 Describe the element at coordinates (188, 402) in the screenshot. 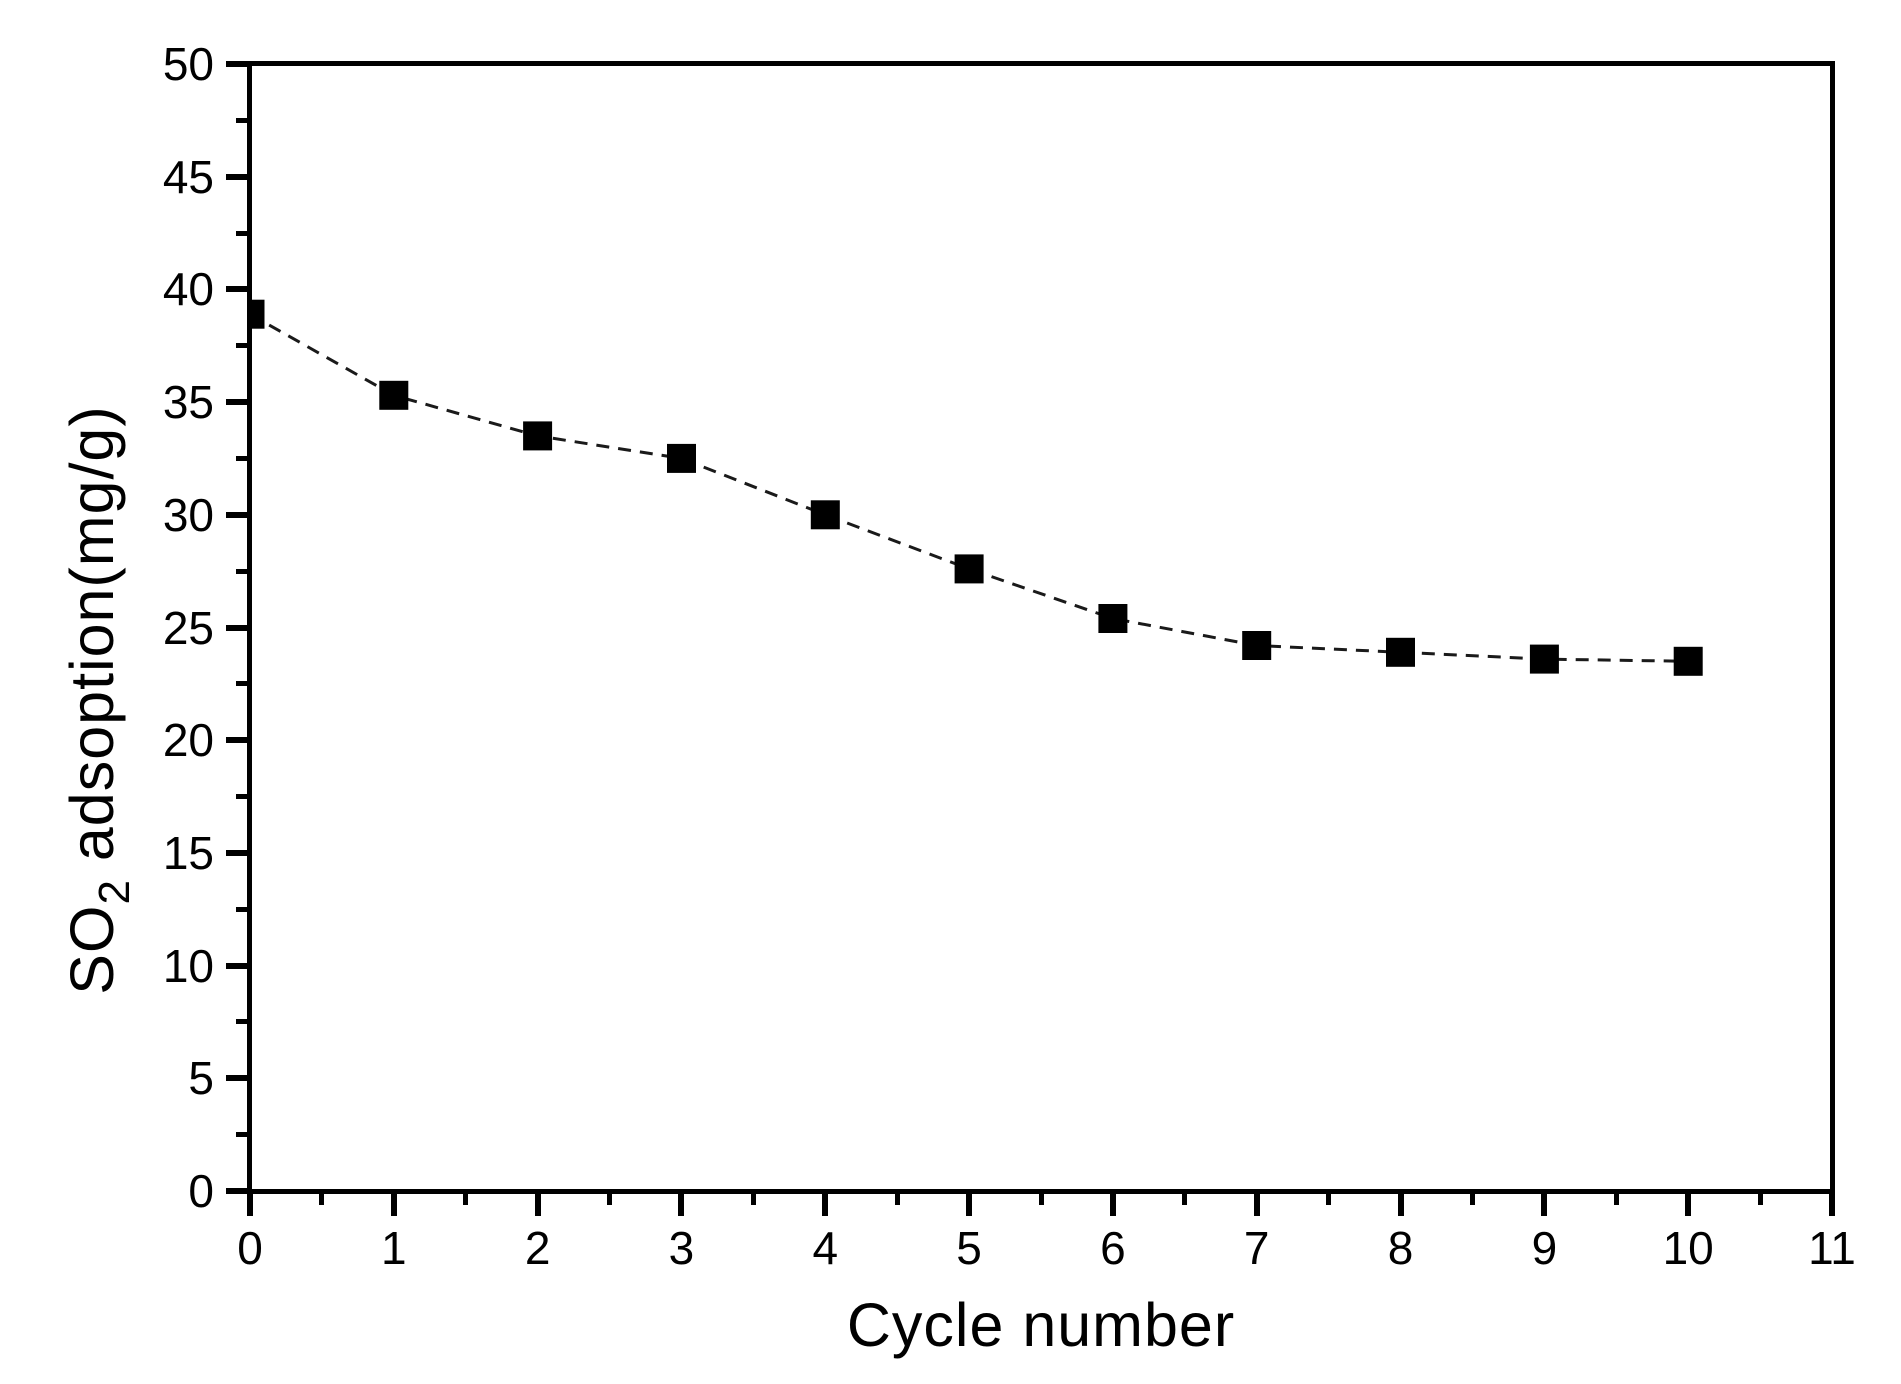

I see `y-axis-tick-label: 35` at that location.